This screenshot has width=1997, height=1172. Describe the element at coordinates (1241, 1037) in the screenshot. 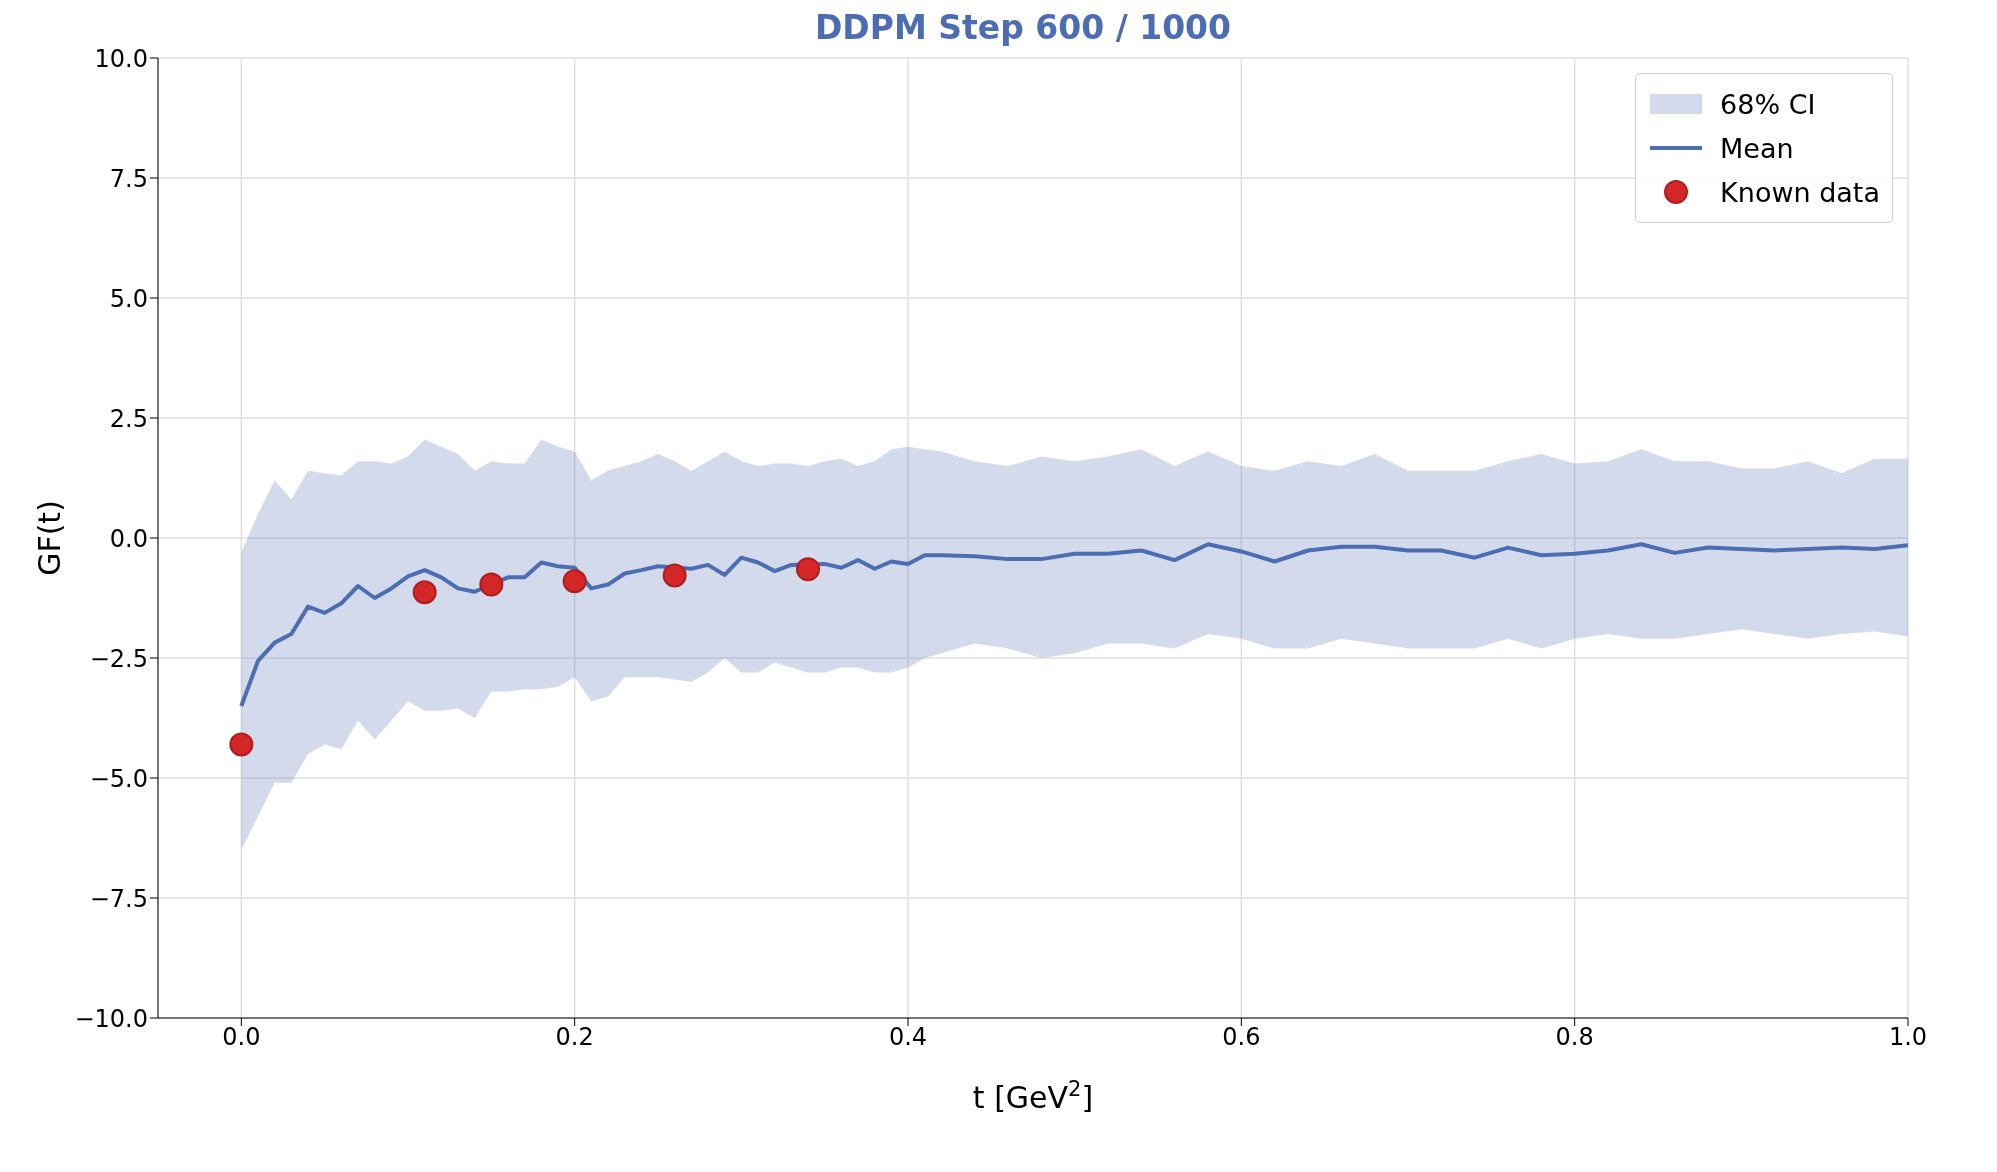

I see `x-tick-label: 0.6` at that location.